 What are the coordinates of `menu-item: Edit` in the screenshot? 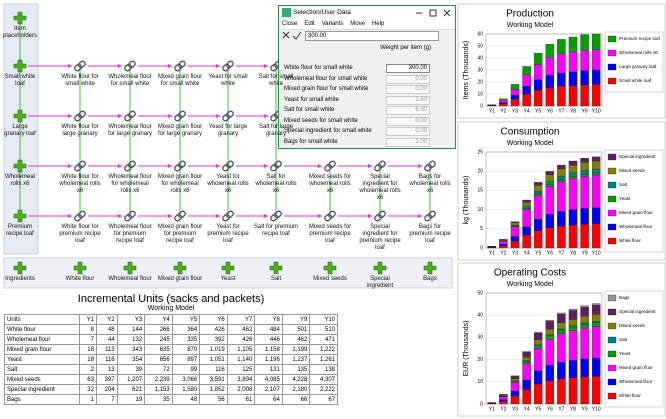 It's located at (309, 24).